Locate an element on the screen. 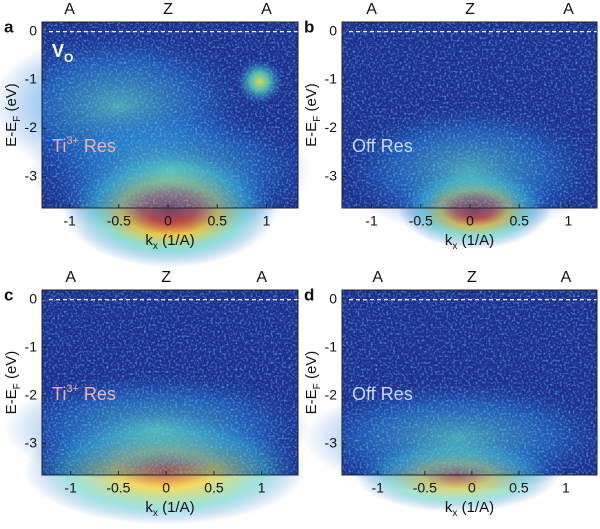 The height and width of the screenshot is (529, 600). panel-label: a is located at coordinates (9, 26).